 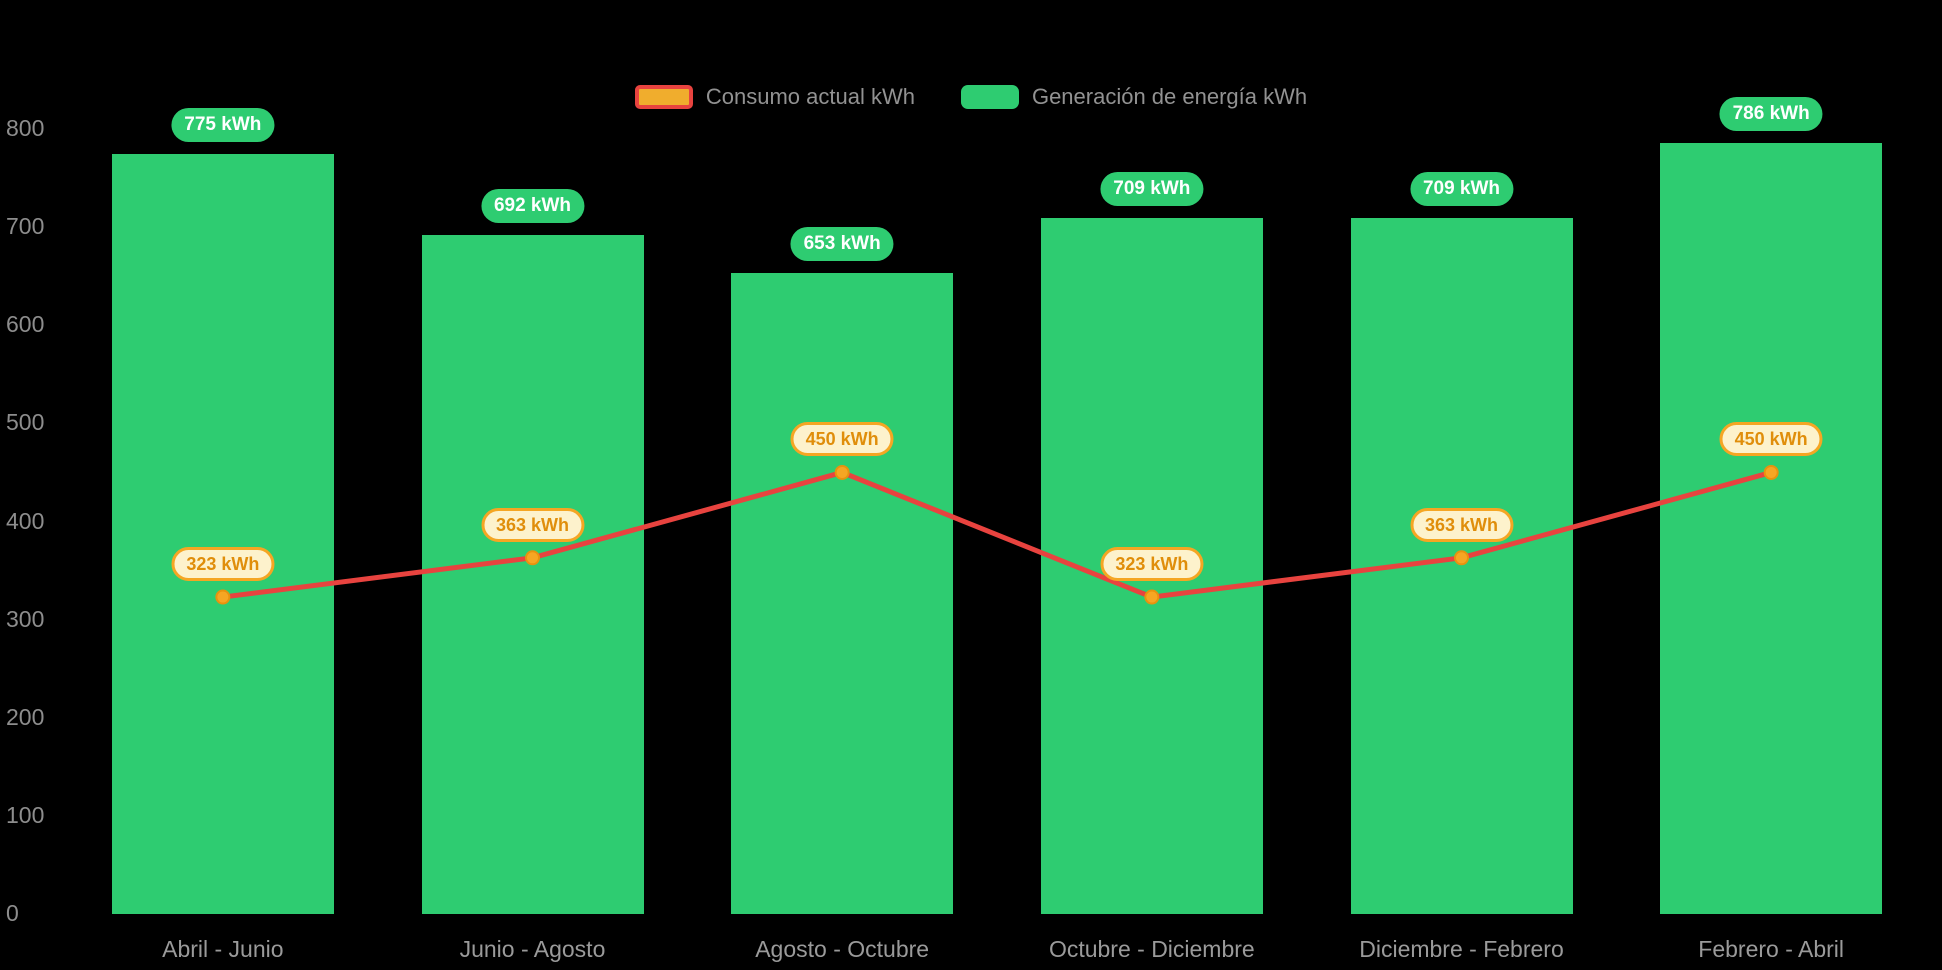 I want to click on consumption-line, so click(x=997, y=534).